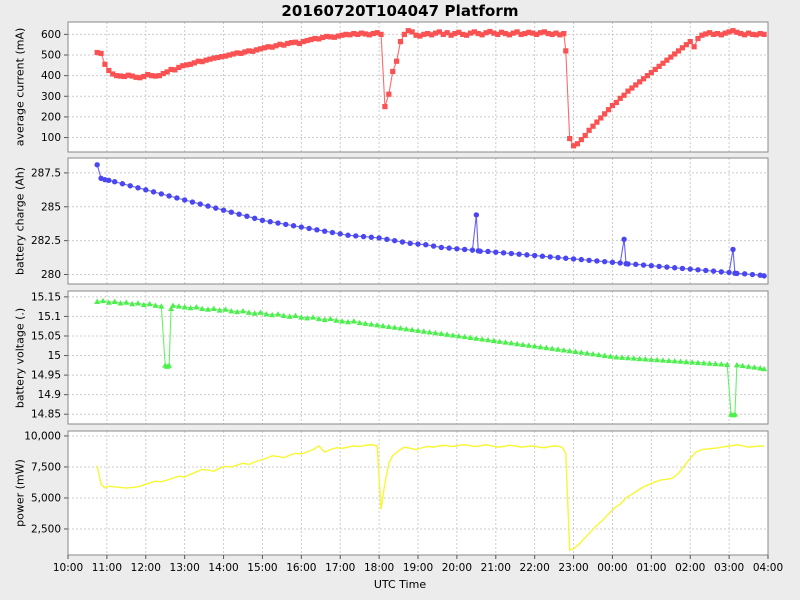  What do you see at coordinates (51, 275) in the screenshot?
I see `y-tick-label: 280` at bounding box center [51, 275].